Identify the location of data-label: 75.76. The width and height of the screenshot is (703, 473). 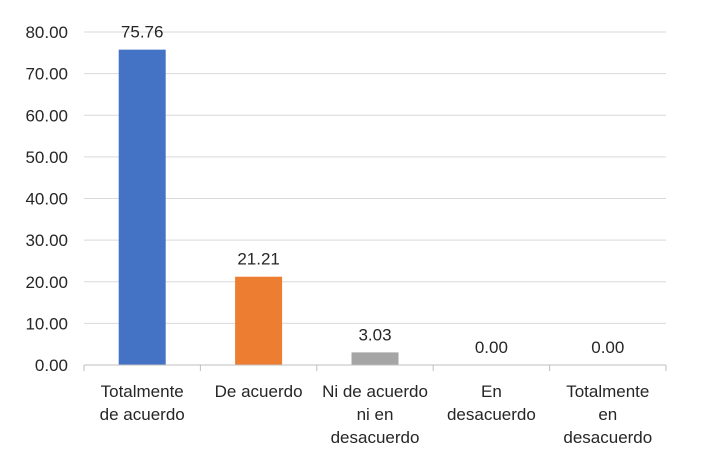
(142, 32).